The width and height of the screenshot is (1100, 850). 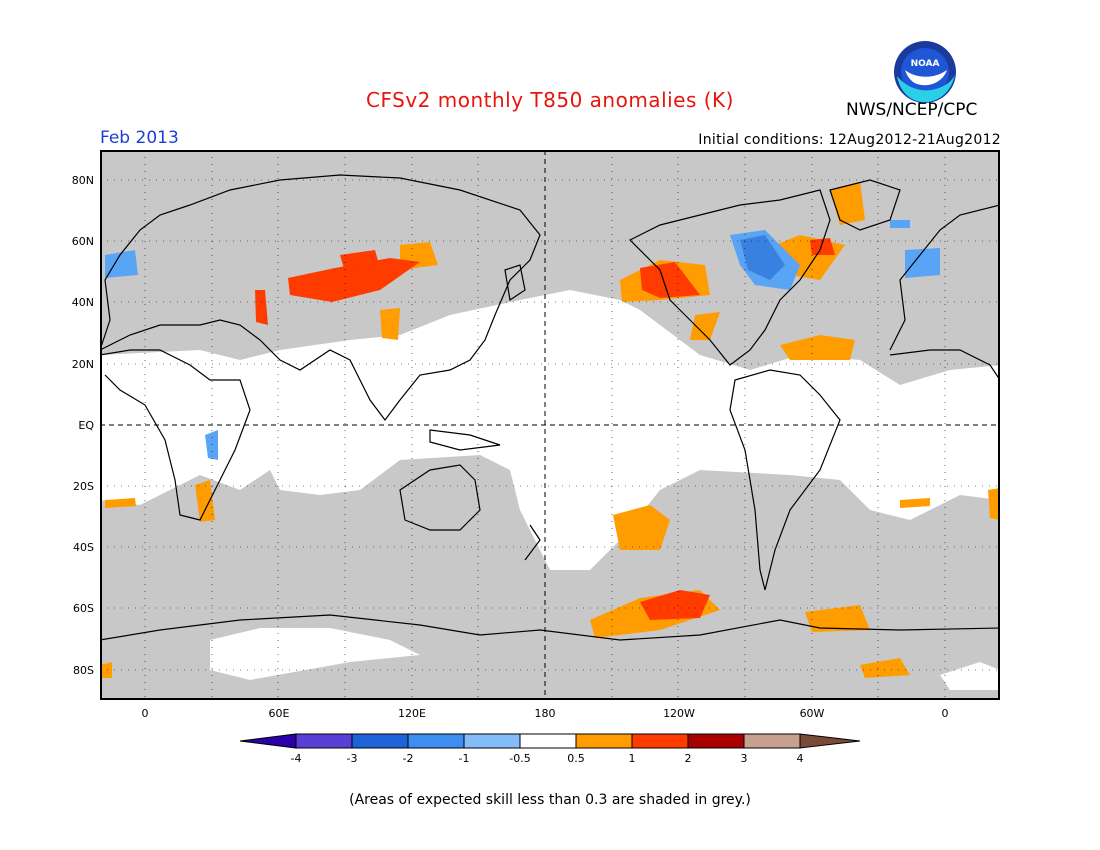 What do you see at coordinates (83, 486) in the screenshot?
I see `lat-label-20s: 20S` at bounding box center [83, 486].